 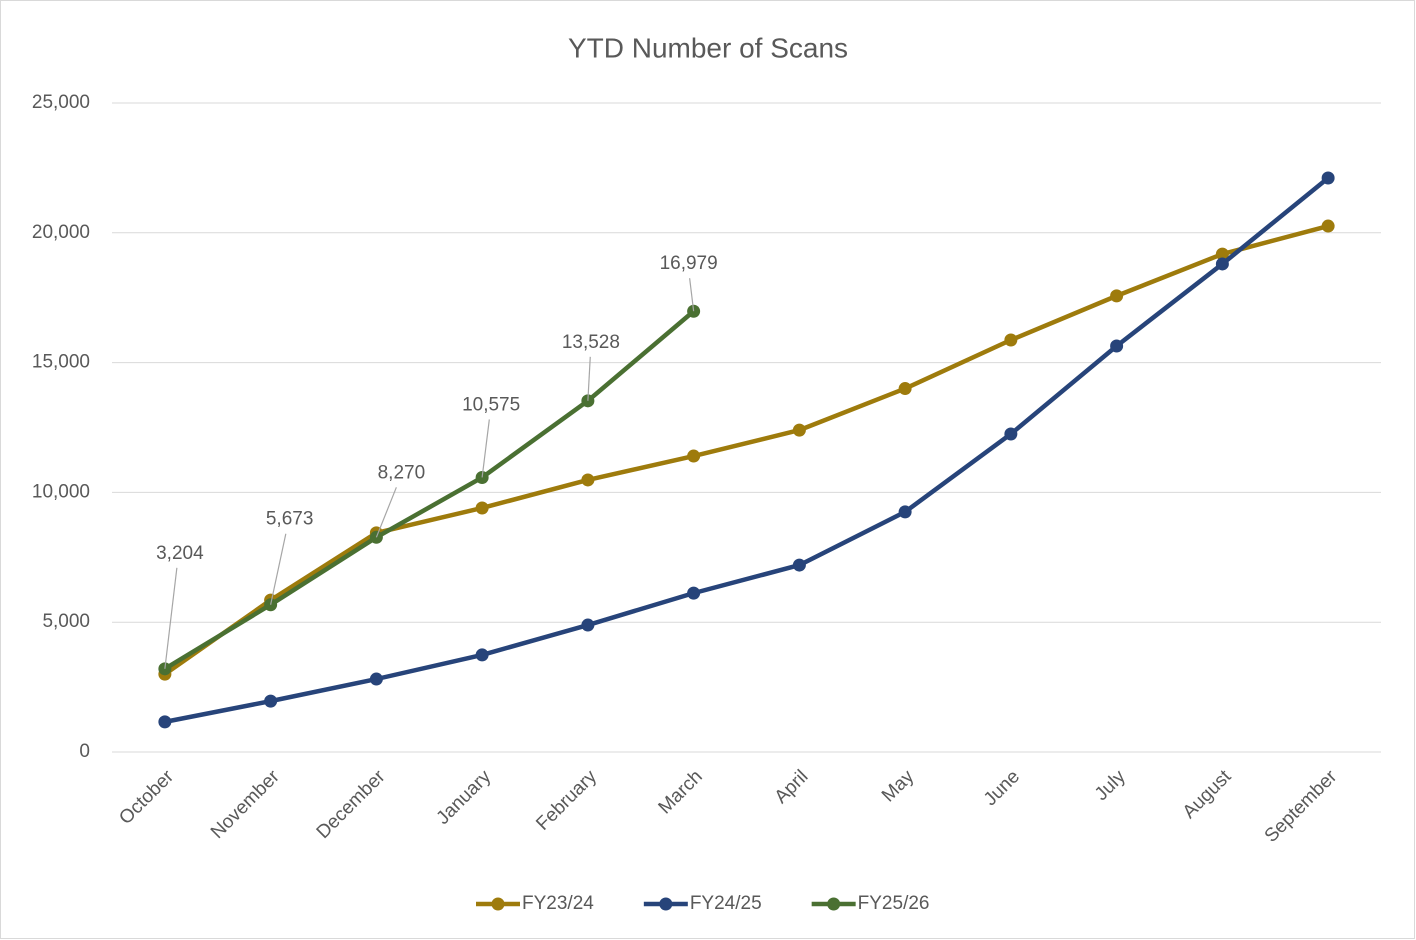 What do you see at coordinates (290, 519) in the screenshot?
I see `data-label: 5,673` at bounding box center [290, 519].